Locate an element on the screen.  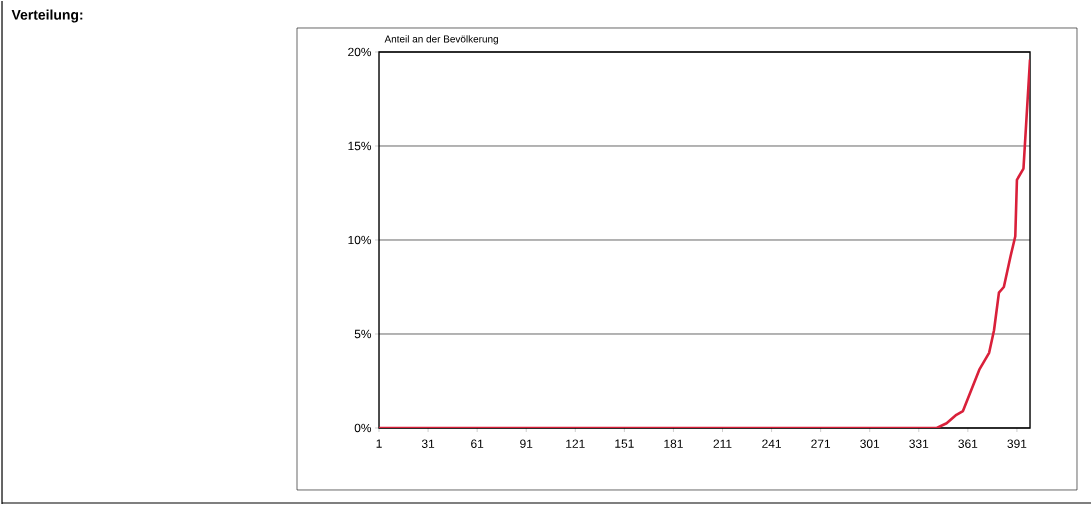
x-tick-label: 121 is located at coordinates (575, 443).